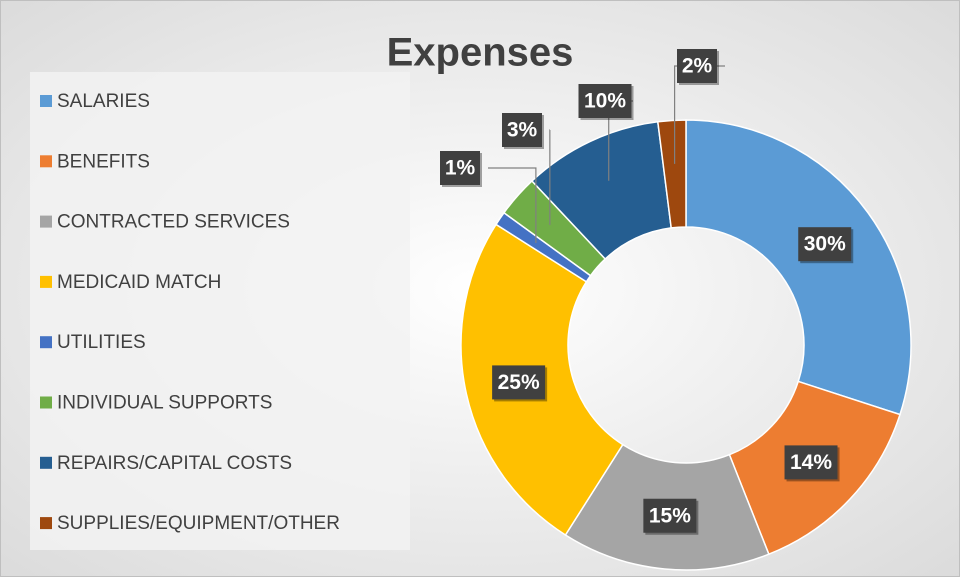 The height and width of the screenshot is (577, 960). I want to click on data-label: 25%, so click(519, 382).